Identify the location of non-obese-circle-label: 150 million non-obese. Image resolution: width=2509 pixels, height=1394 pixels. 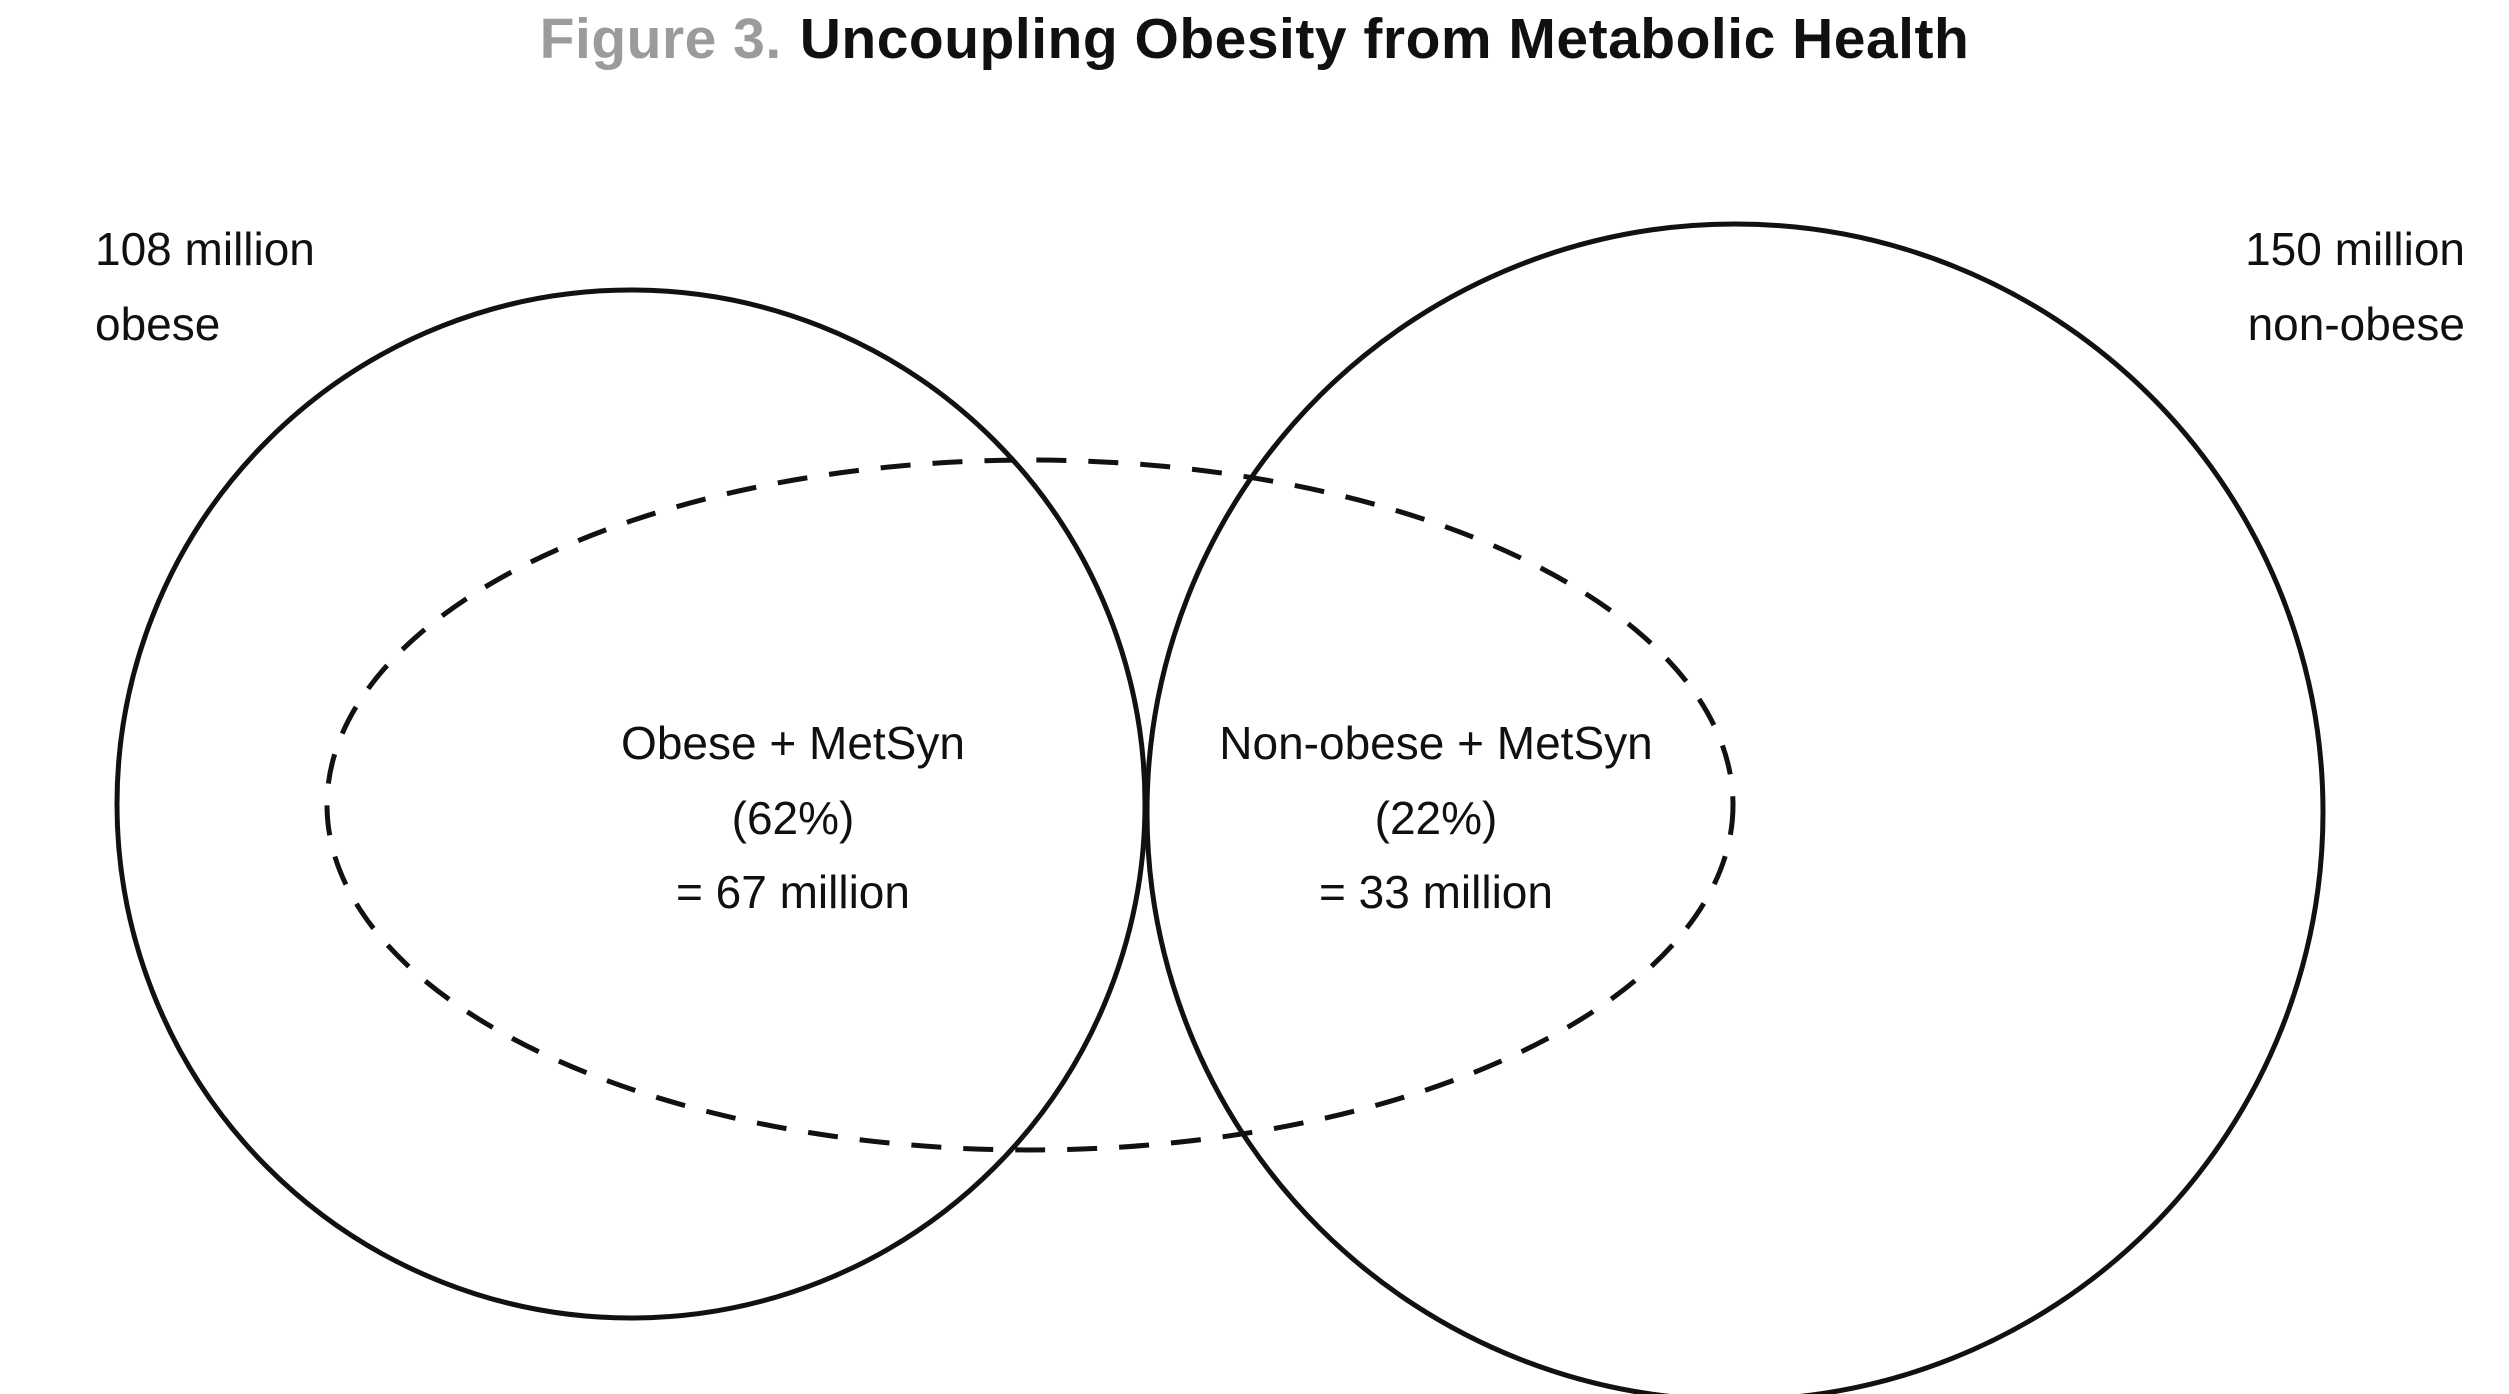
(2355, 286).